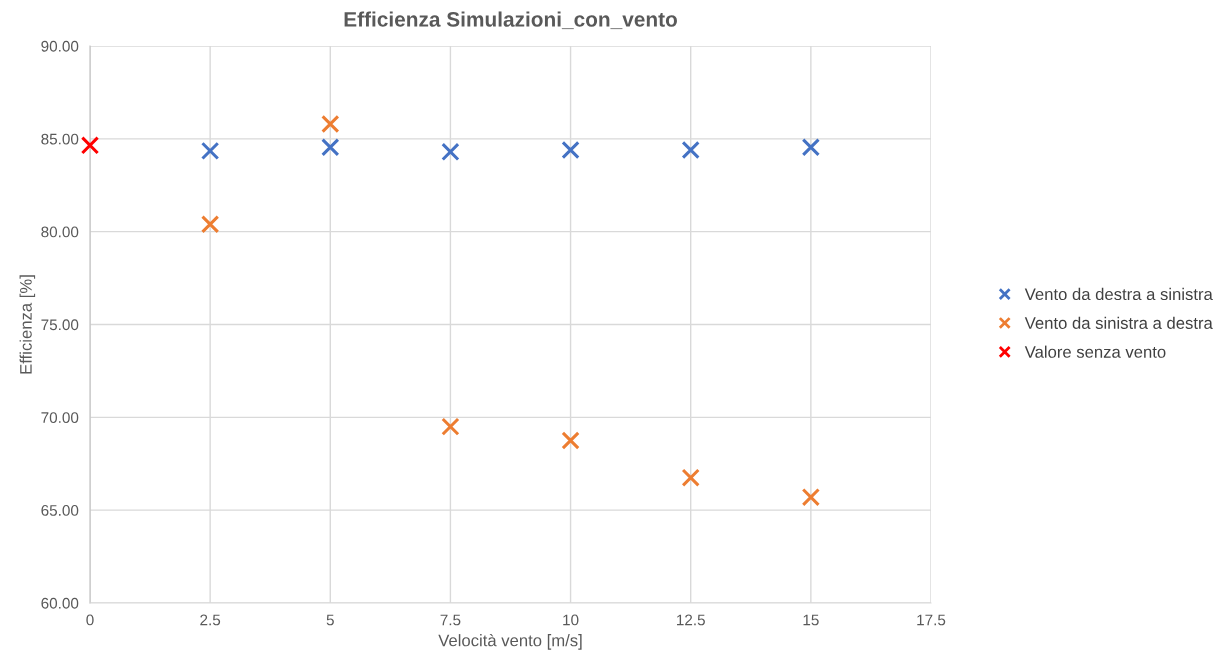 This screenshot has width=1225, height=666. I want to click on y-tick-label: 60.00, so click(60, 603).